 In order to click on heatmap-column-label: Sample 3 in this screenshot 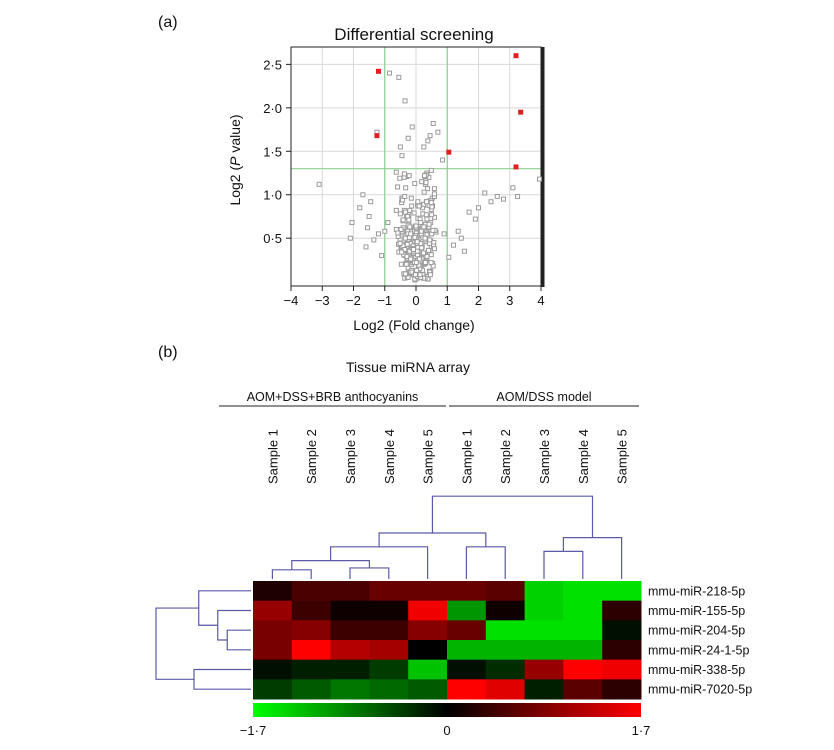, I will do `click(544, 456)`.